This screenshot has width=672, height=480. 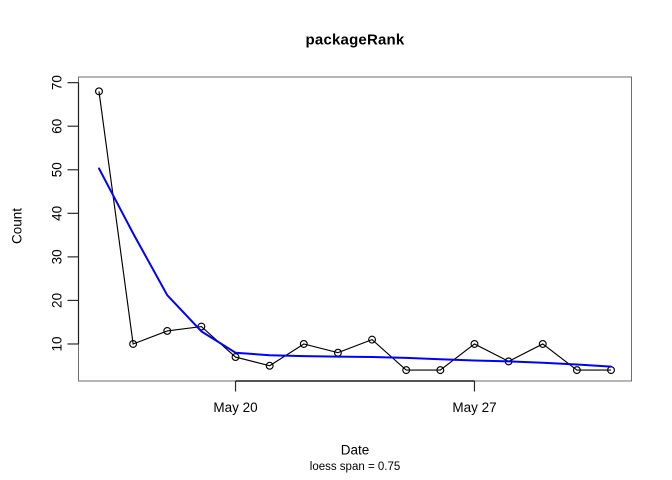 I want to click on y-axis-title: Count, so click(x=17, y=226).